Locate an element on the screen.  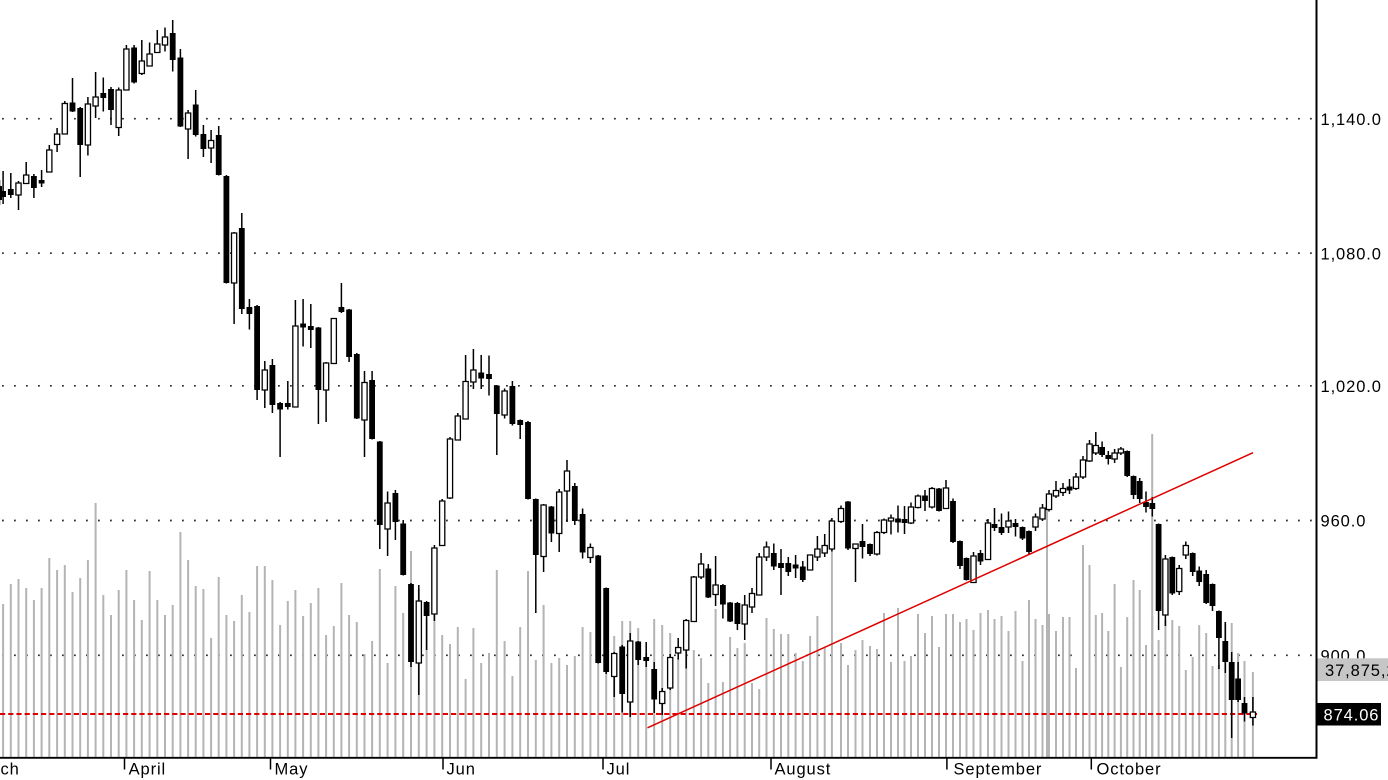
svg-text: April is located at coordinates (148, 770).